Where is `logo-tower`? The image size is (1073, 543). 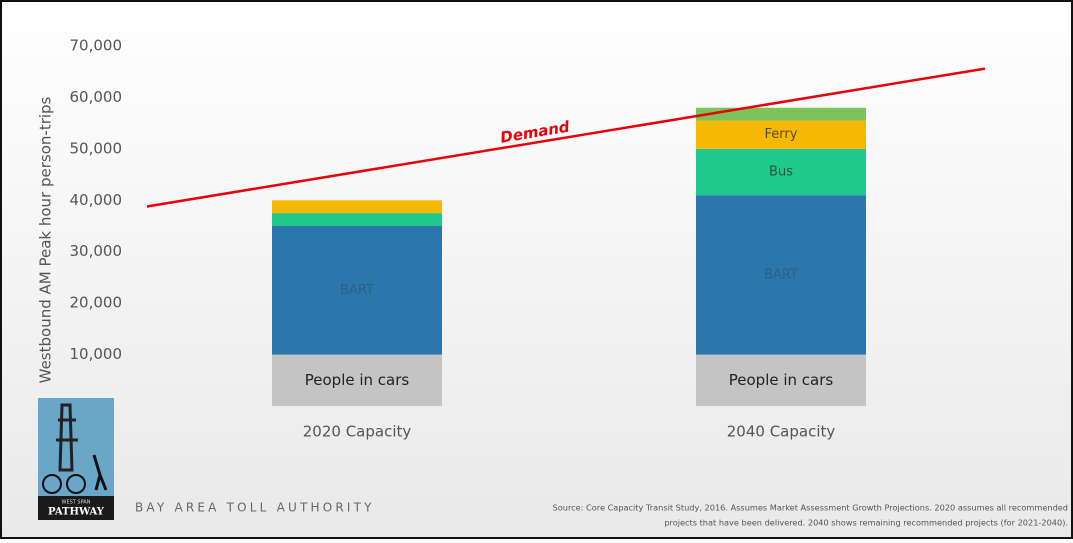
logo-tower is located at coordinates (67, 437).